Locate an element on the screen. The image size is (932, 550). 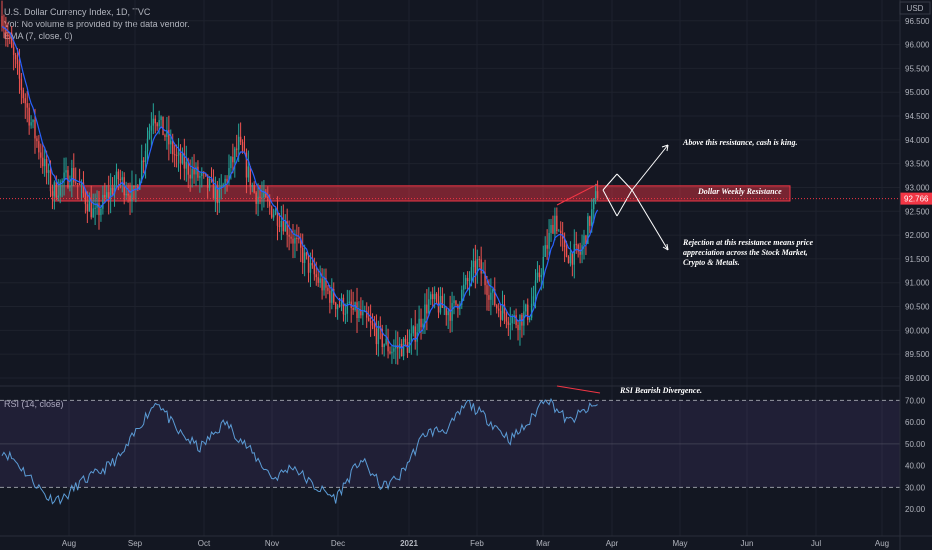
rsi-line is located at coordinates (299, 451).